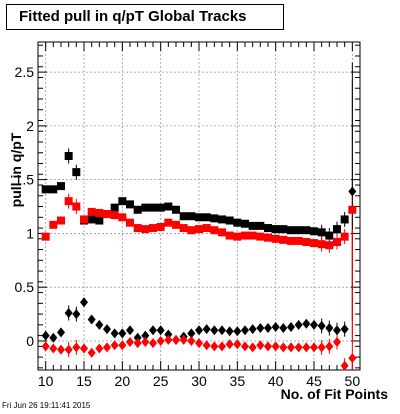  I want to click on x-tick-label: 30, so click(199, 381).